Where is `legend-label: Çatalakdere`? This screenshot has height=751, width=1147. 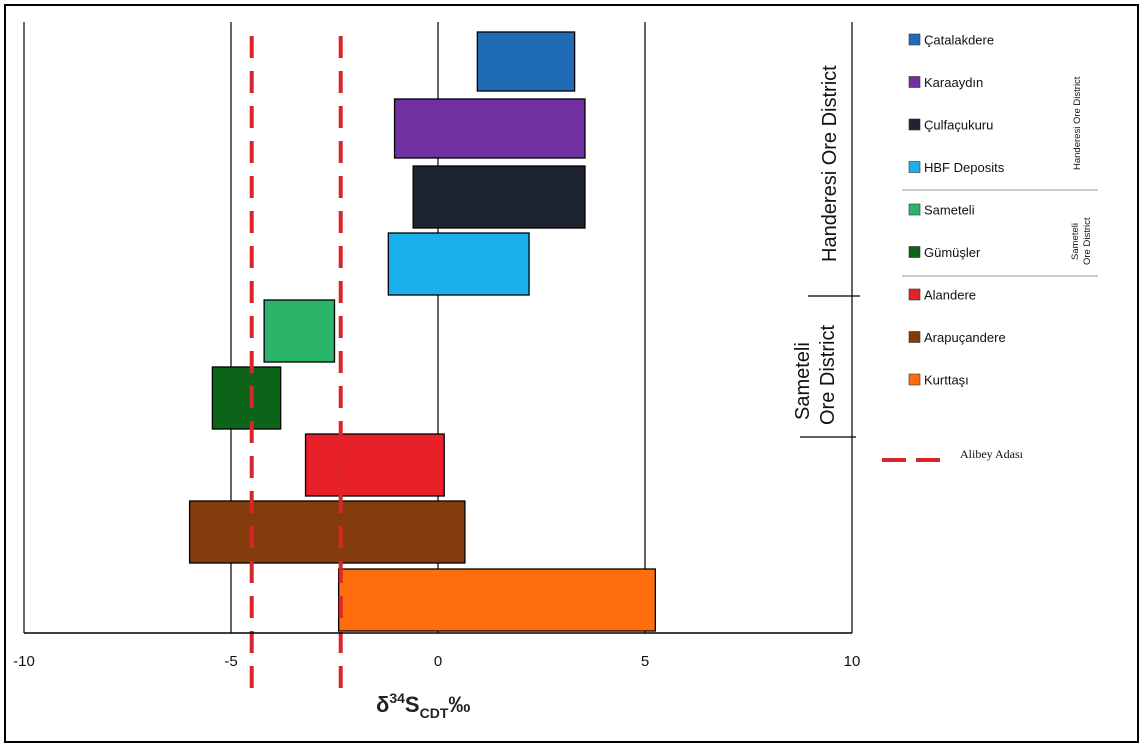 legend-label: Çatalakdere is located at coordinates (959, 40).